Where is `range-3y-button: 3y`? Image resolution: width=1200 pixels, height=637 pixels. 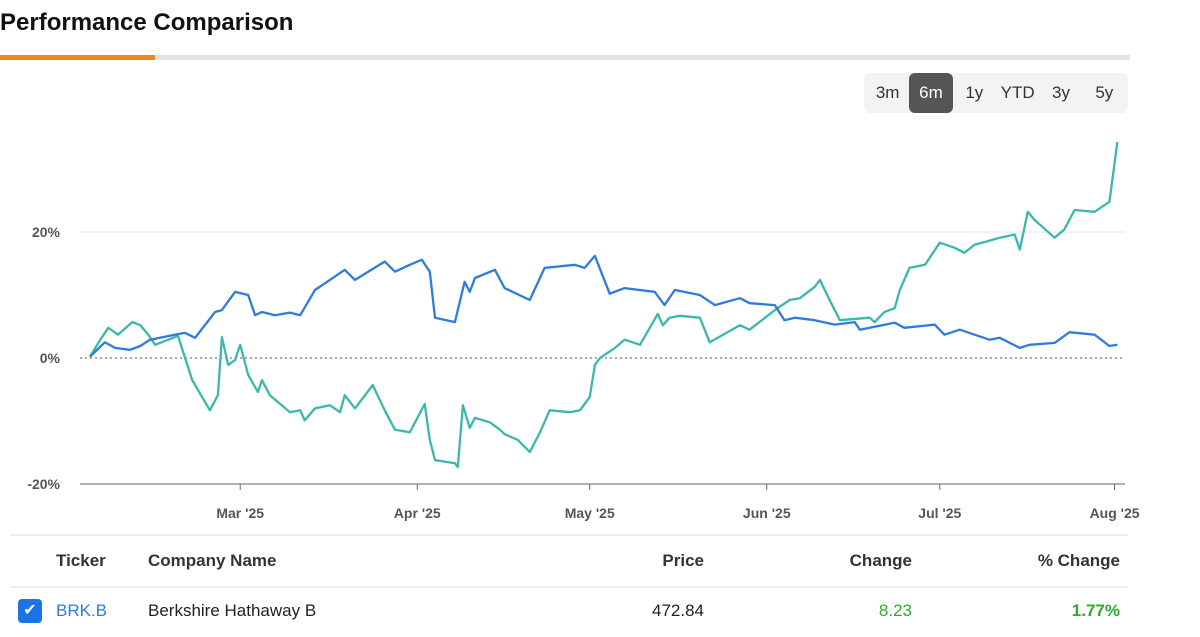 range-3y-button: 3y is located at coordinates (1060, 92).